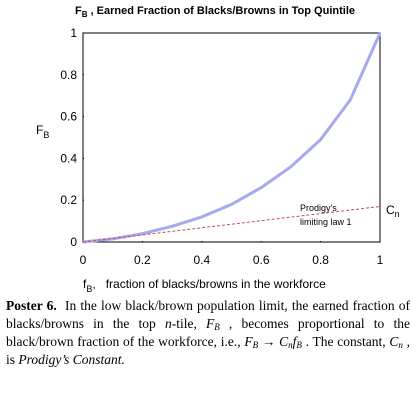  Describe the element at coordinates (142, 260) in the screenshot. I see `x-tick-label: 0.2` at that location.